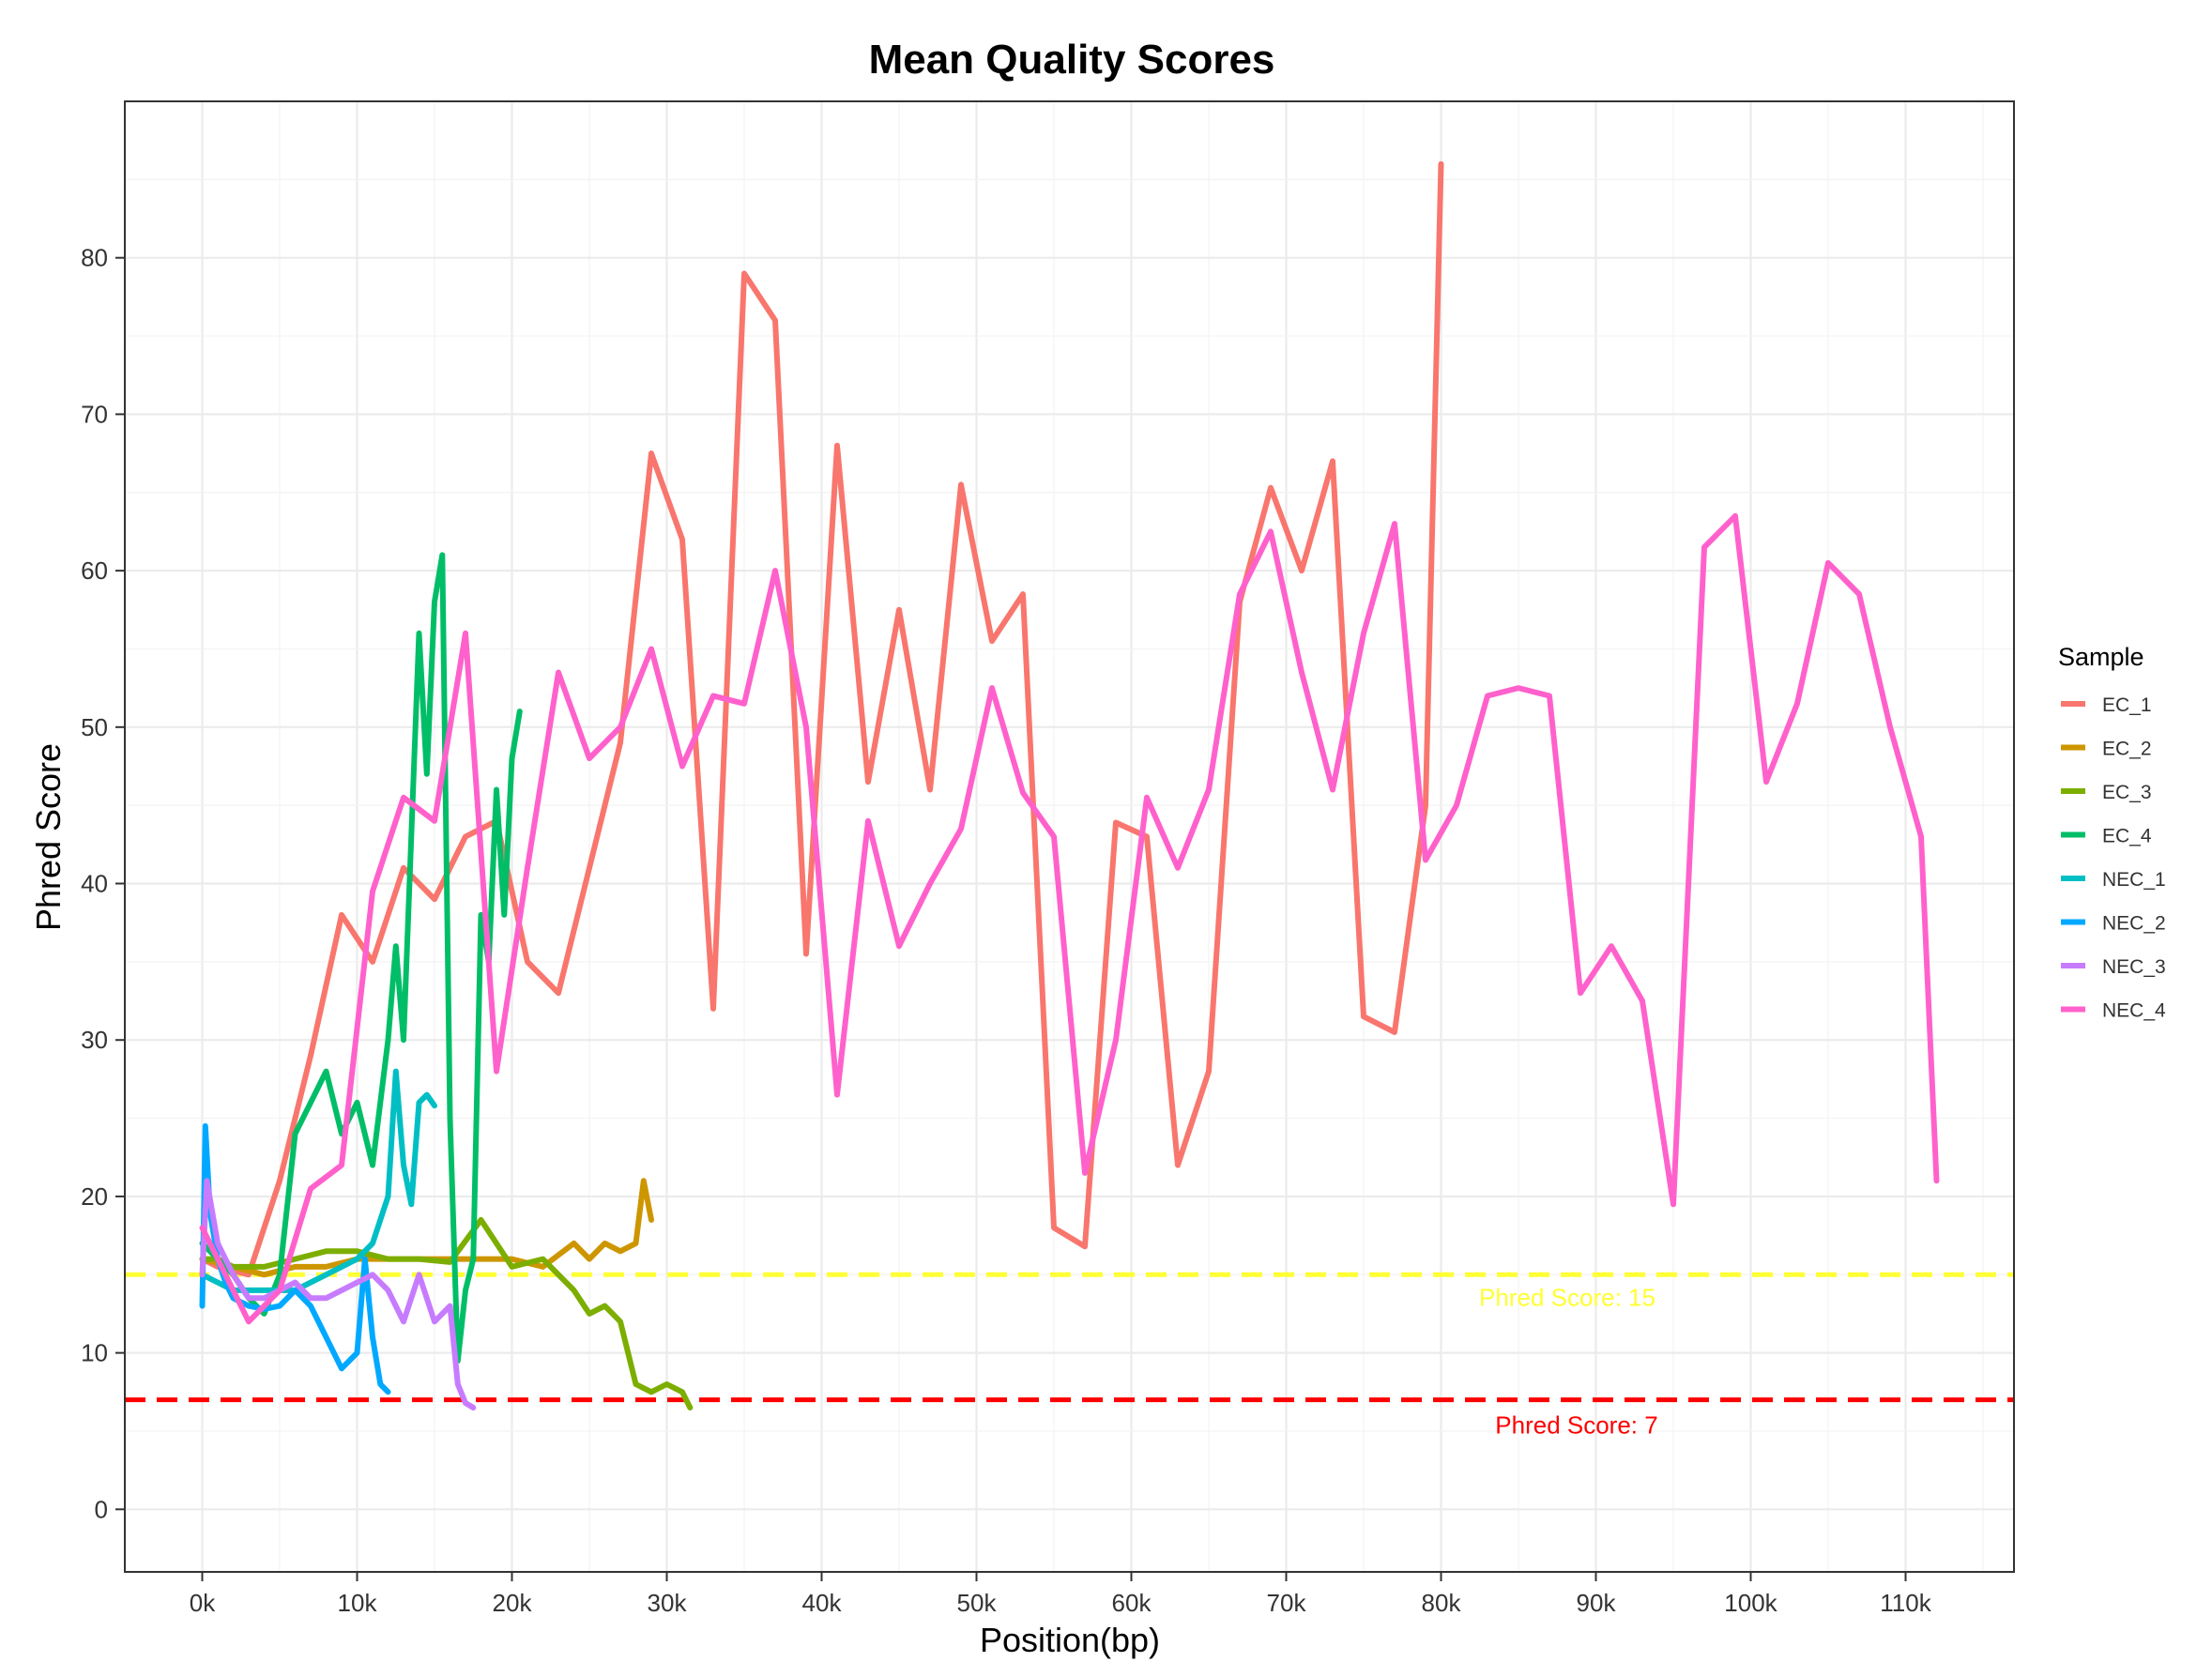 Image resolution: width=2212 pixels, height=1677 pixels. What do you see at coordinates (94, 884) in the screenshot?
I see `y-tick-label: 40` at bounding box center [94, 884].